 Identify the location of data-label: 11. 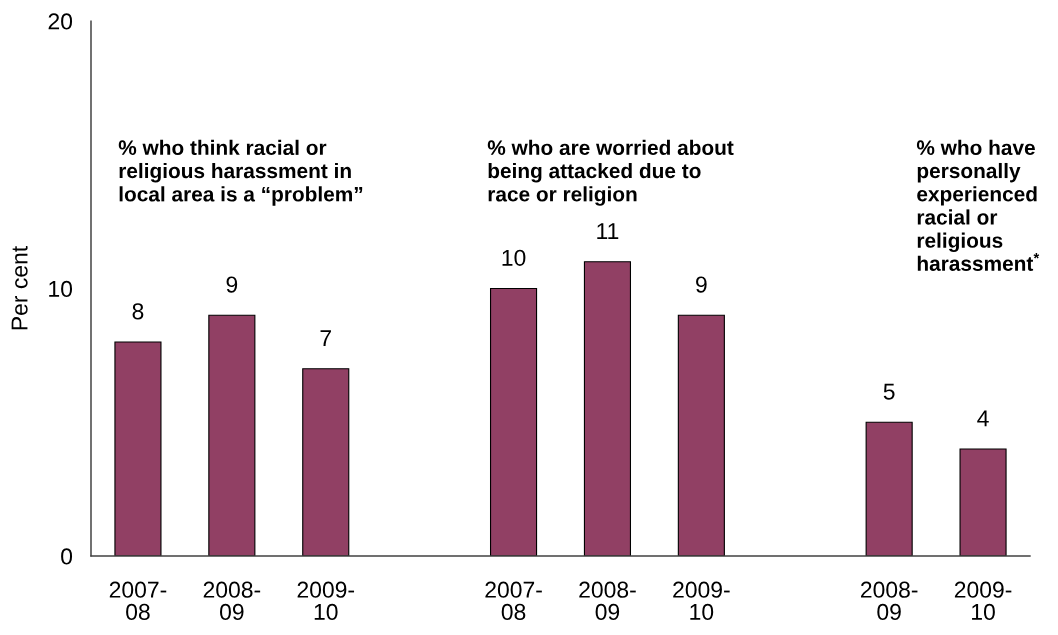
(608, 231).